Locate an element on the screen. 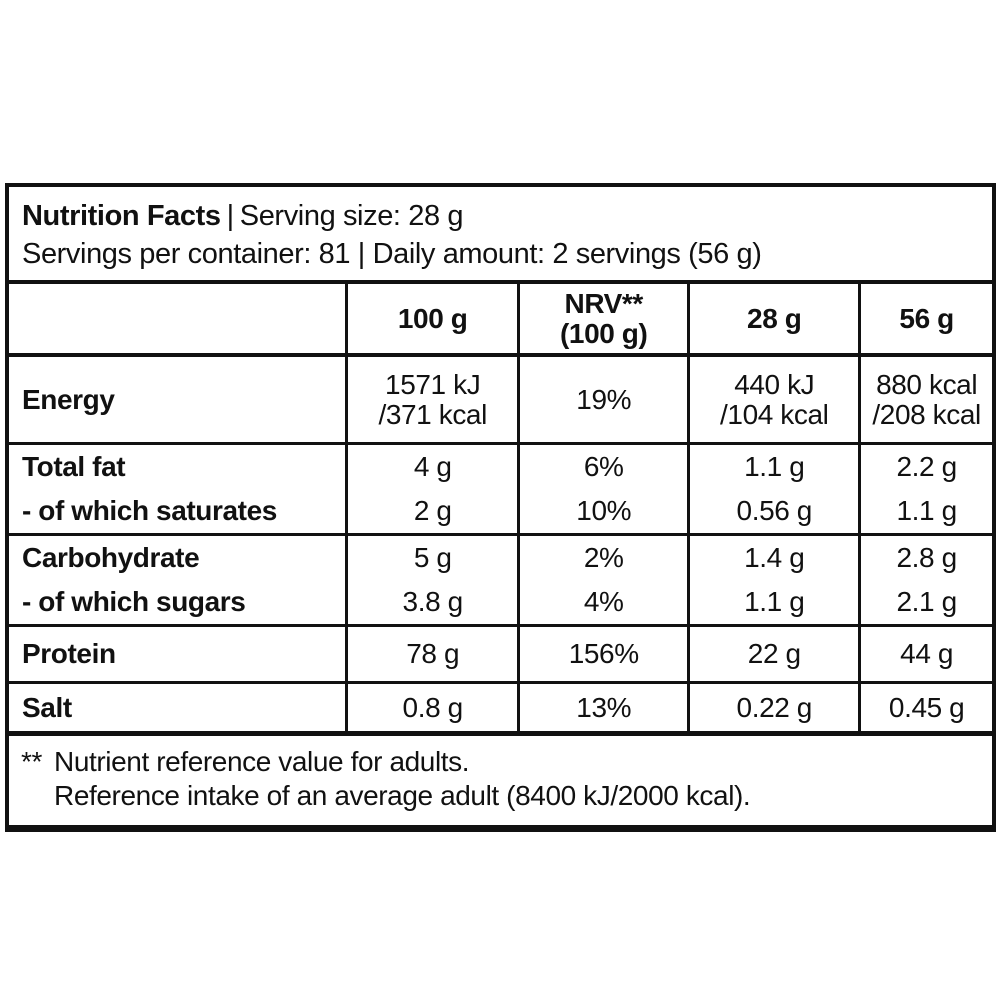 Image resolution: width=1000 pixels, height=1000 pixels. column-header-28g: 28 g is located at coordinates (772, 318).